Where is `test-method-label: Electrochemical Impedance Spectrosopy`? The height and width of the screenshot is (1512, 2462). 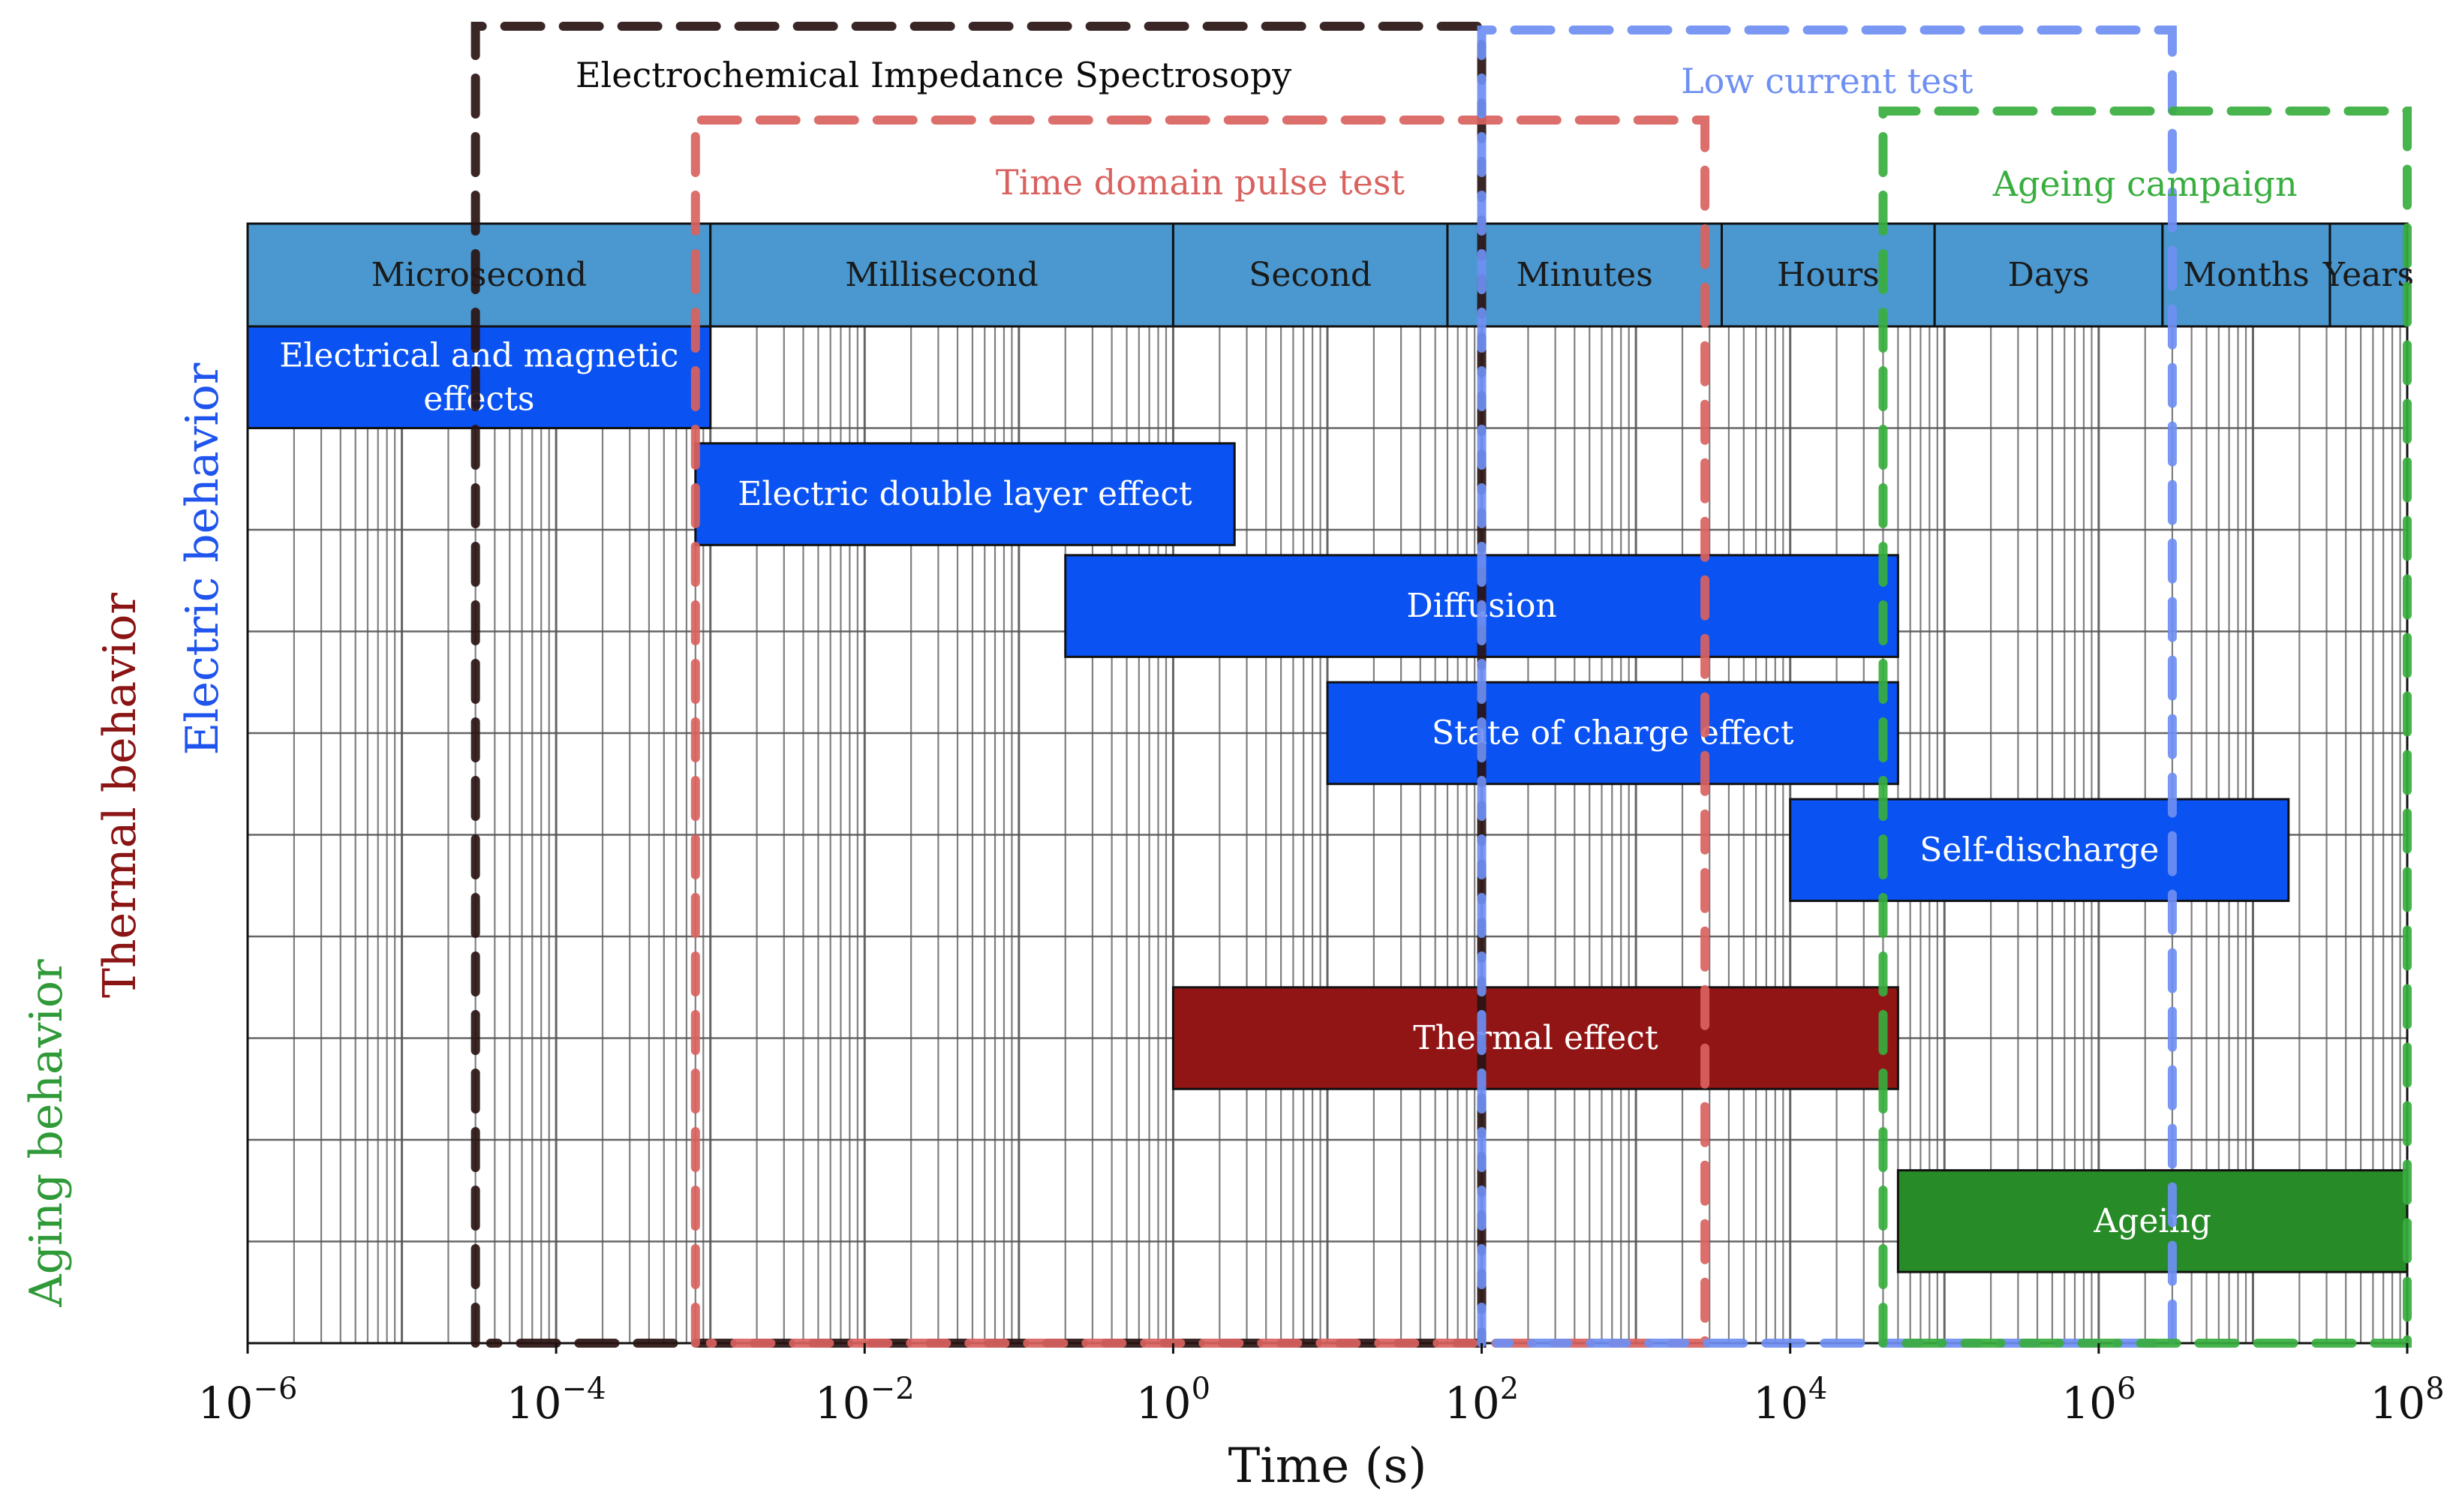 test-method-label: Electrochemical Impedance Spectrosopy is located at coordinates (933, 75).